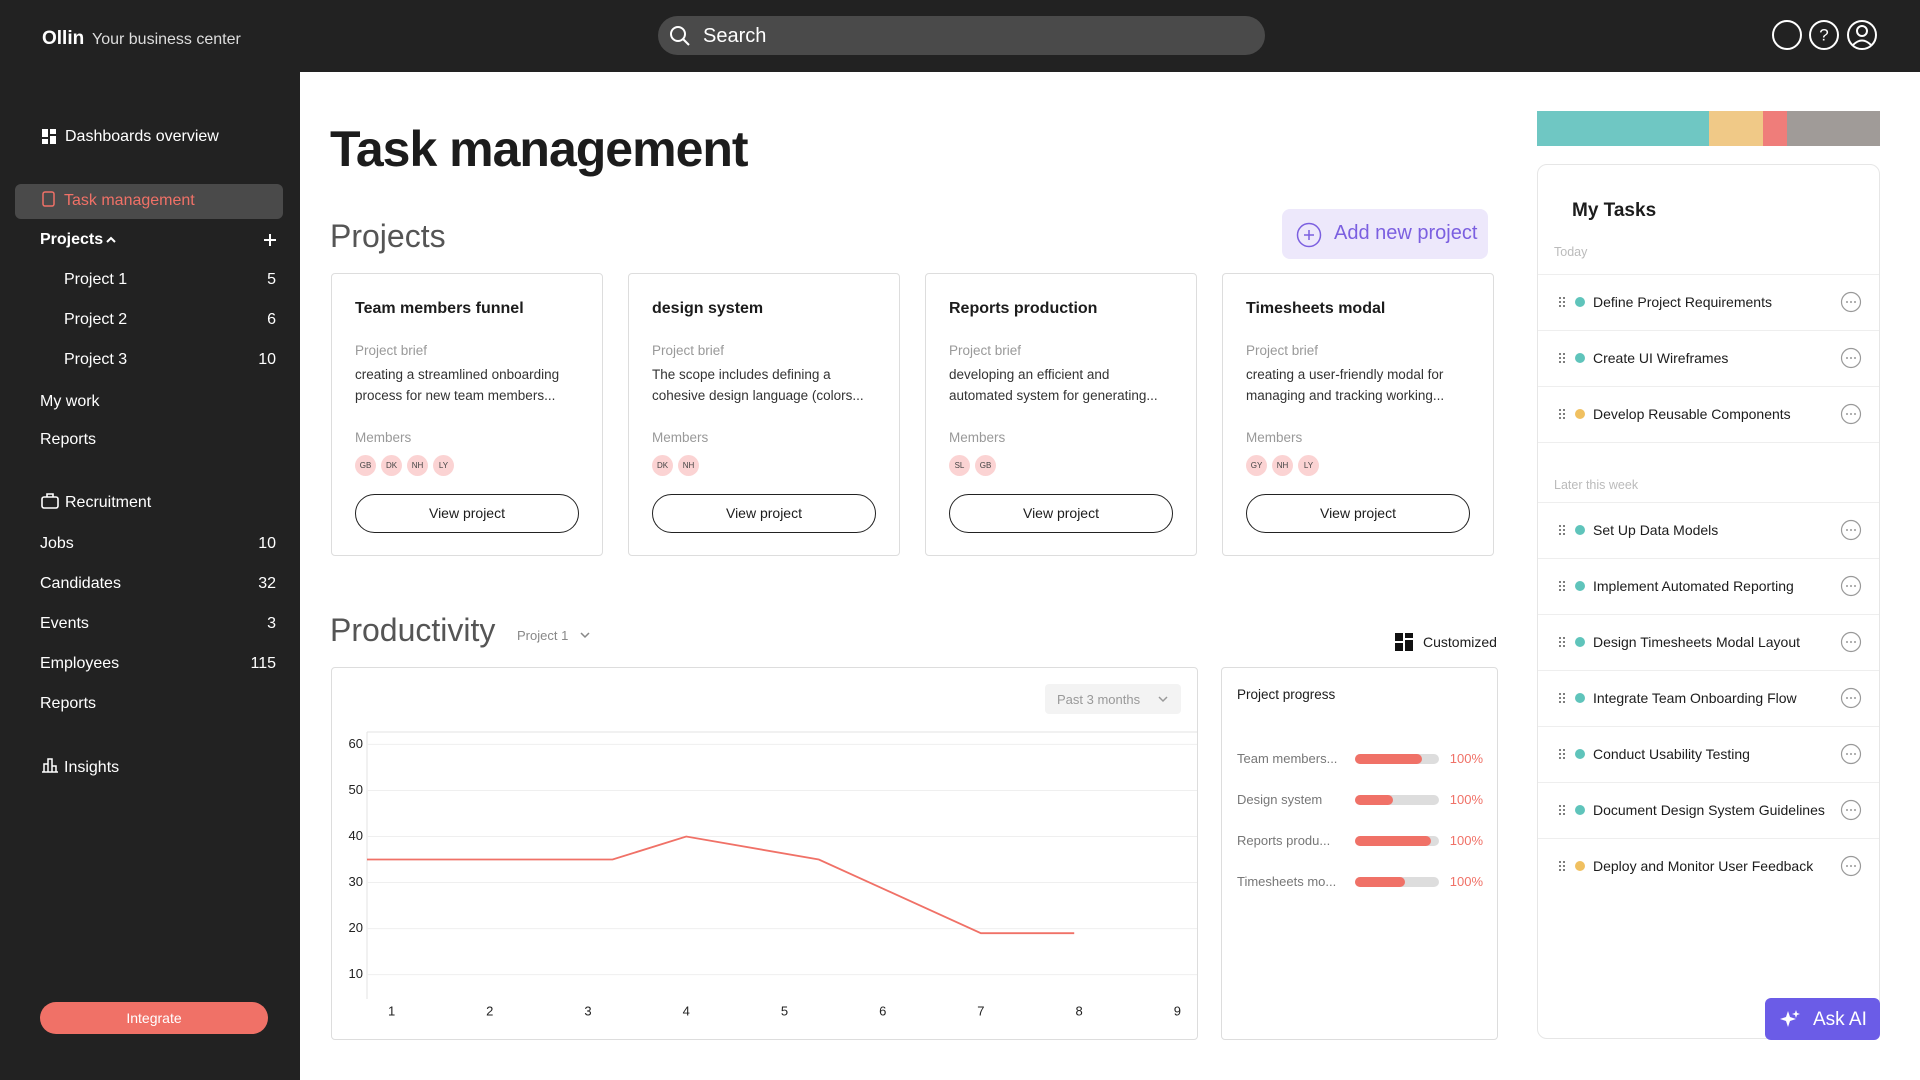 The width and height of the screenshot is (1920, 1080). What do you see at coordinates (142, 136) in the screenshot?
I see `nav-item: Dashboards overview` at bounding box center [142, 136].